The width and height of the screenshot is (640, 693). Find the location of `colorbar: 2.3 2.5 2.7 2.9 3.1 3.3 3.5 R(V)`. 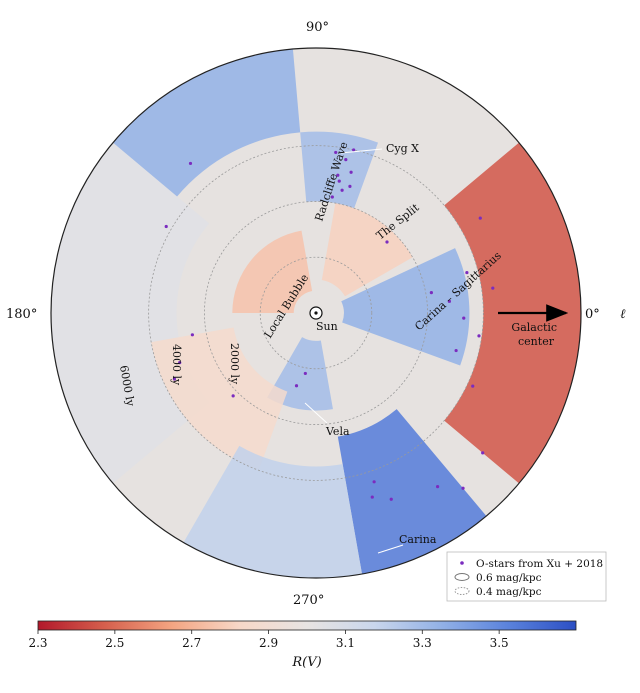

colorbar: 2.3 2.5 2.7 2.9 3.1 3.3 3.5 R(V) is located at coordinates (302, 645).